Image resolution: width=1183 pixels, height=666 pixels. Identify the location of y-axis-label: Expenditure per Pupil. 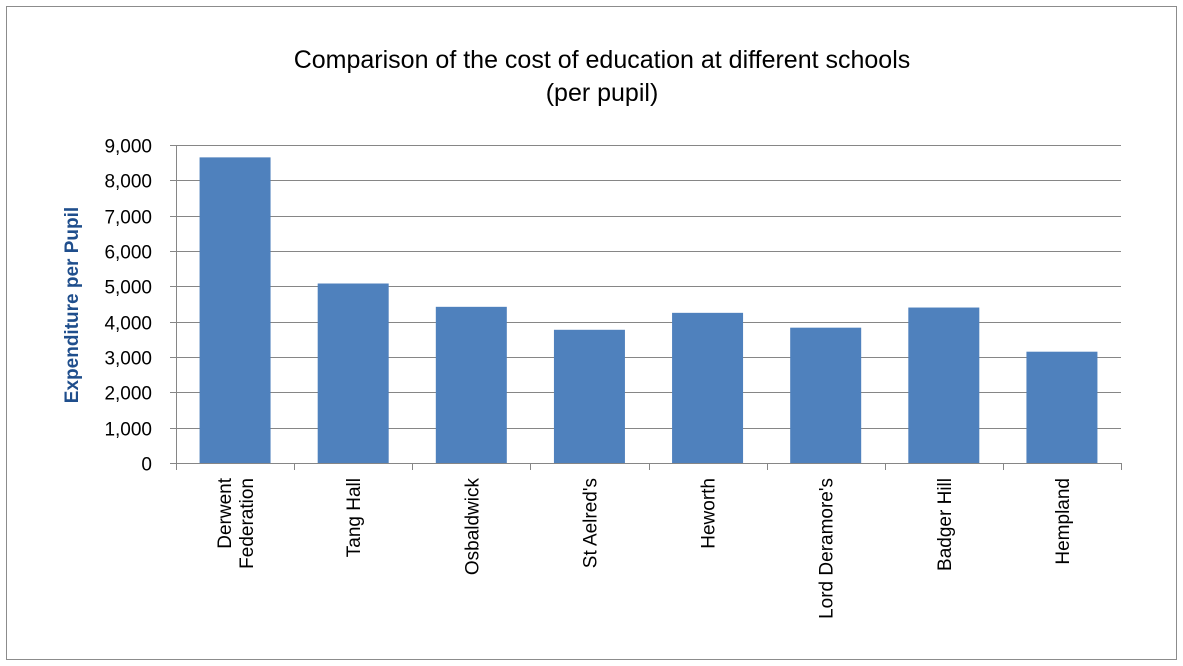
(72, 305).